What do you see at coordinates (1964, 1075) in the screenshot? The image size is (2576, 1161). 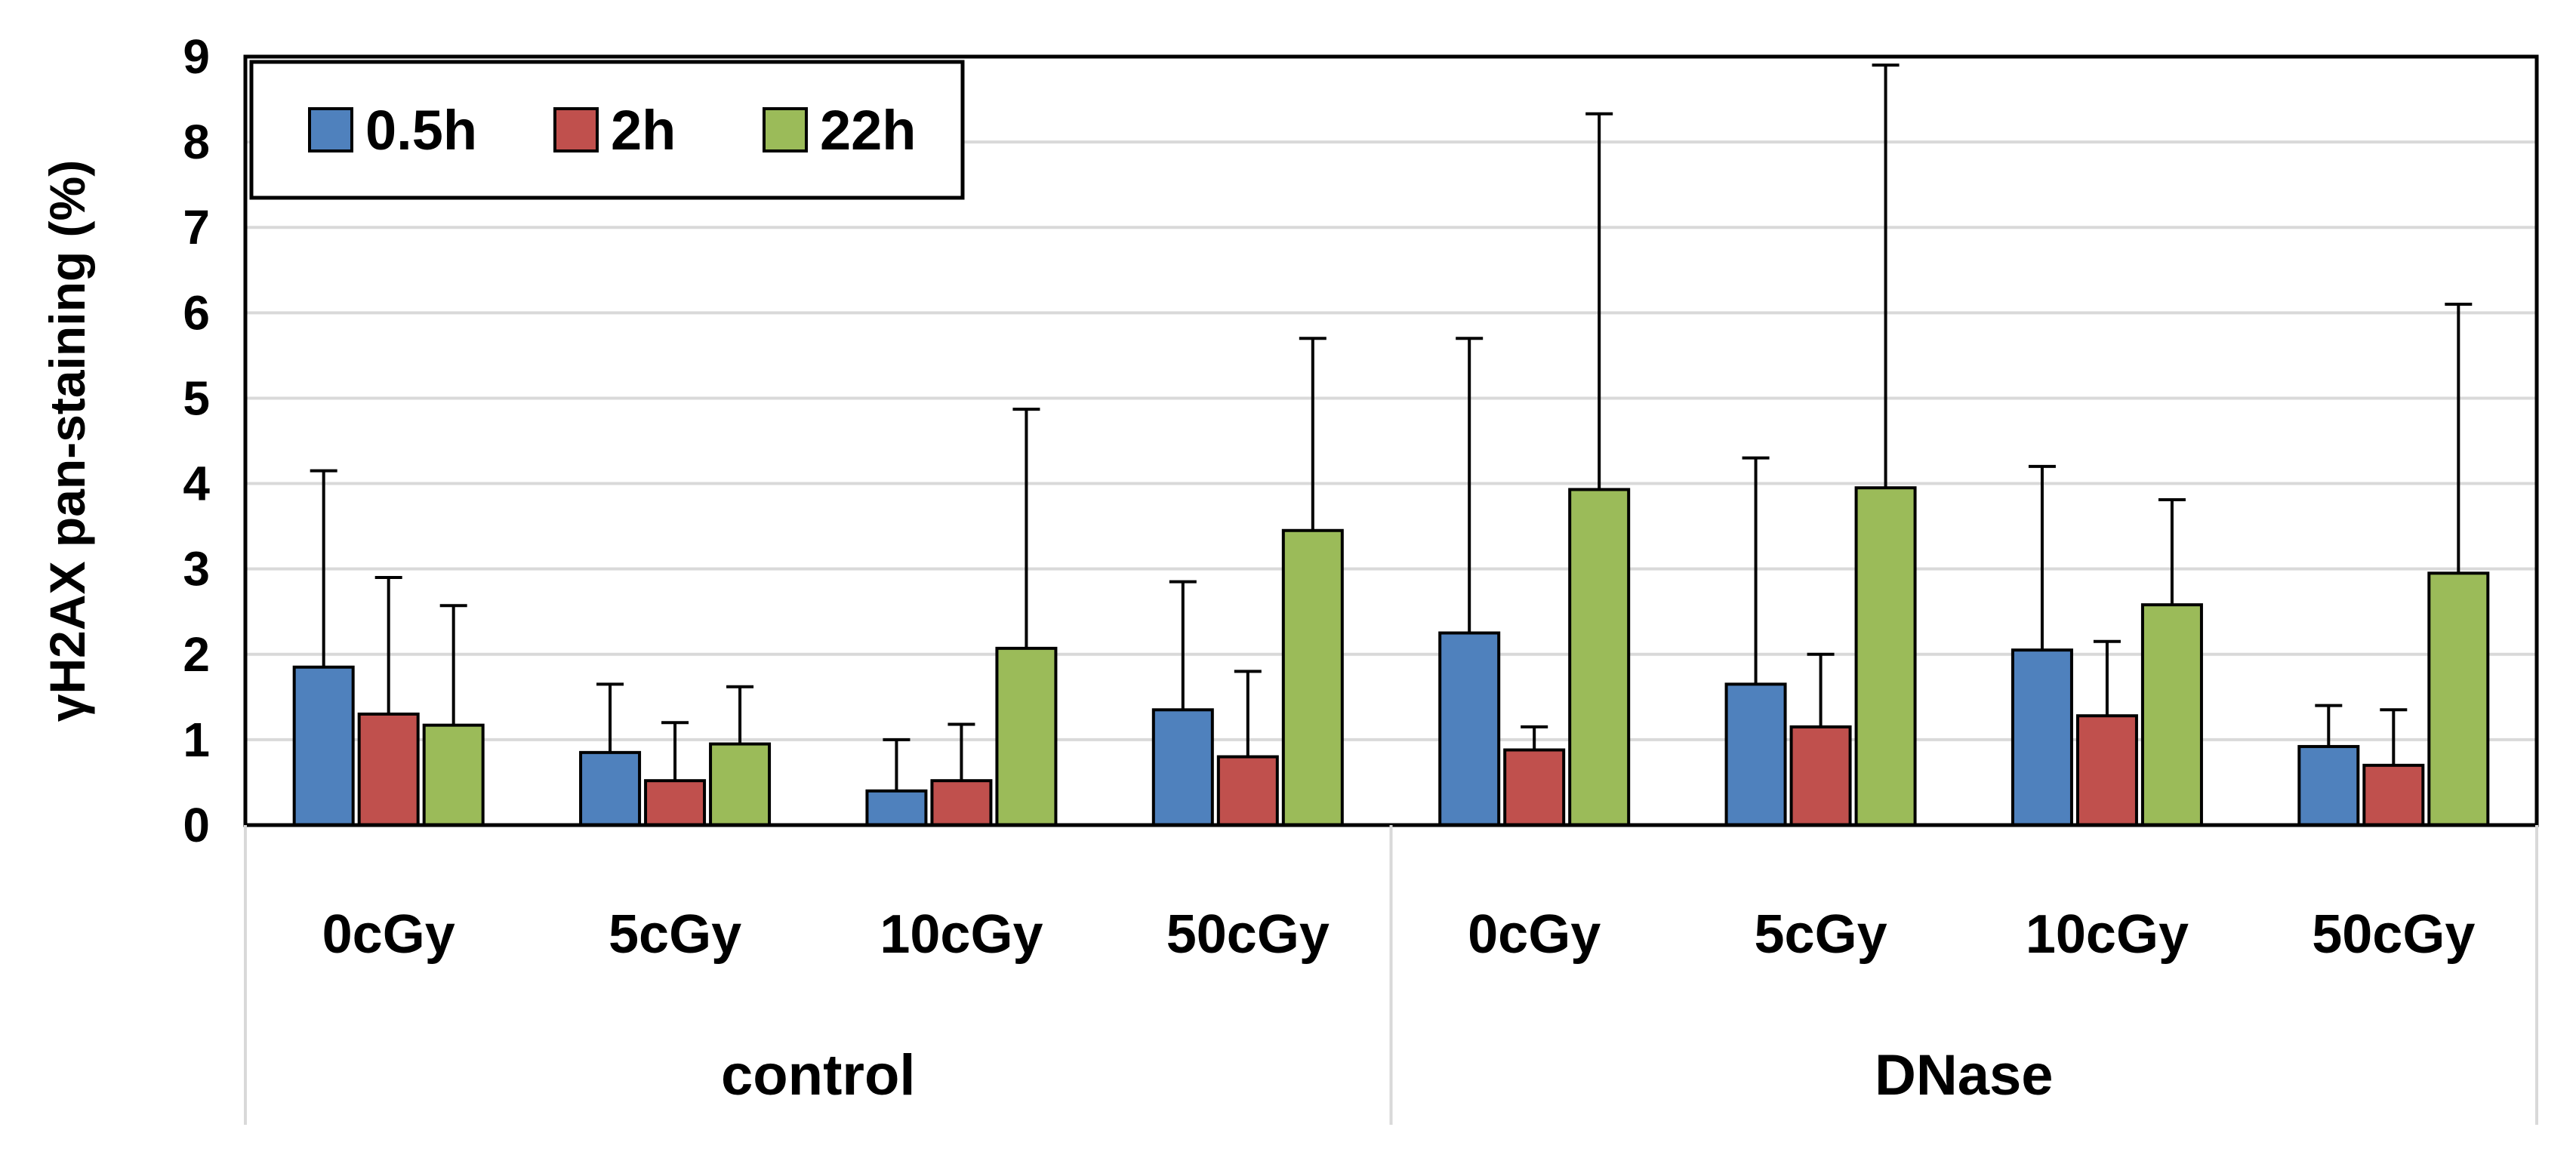 I see `x-group-label: DNase` at bounding box center [1964, 1075].